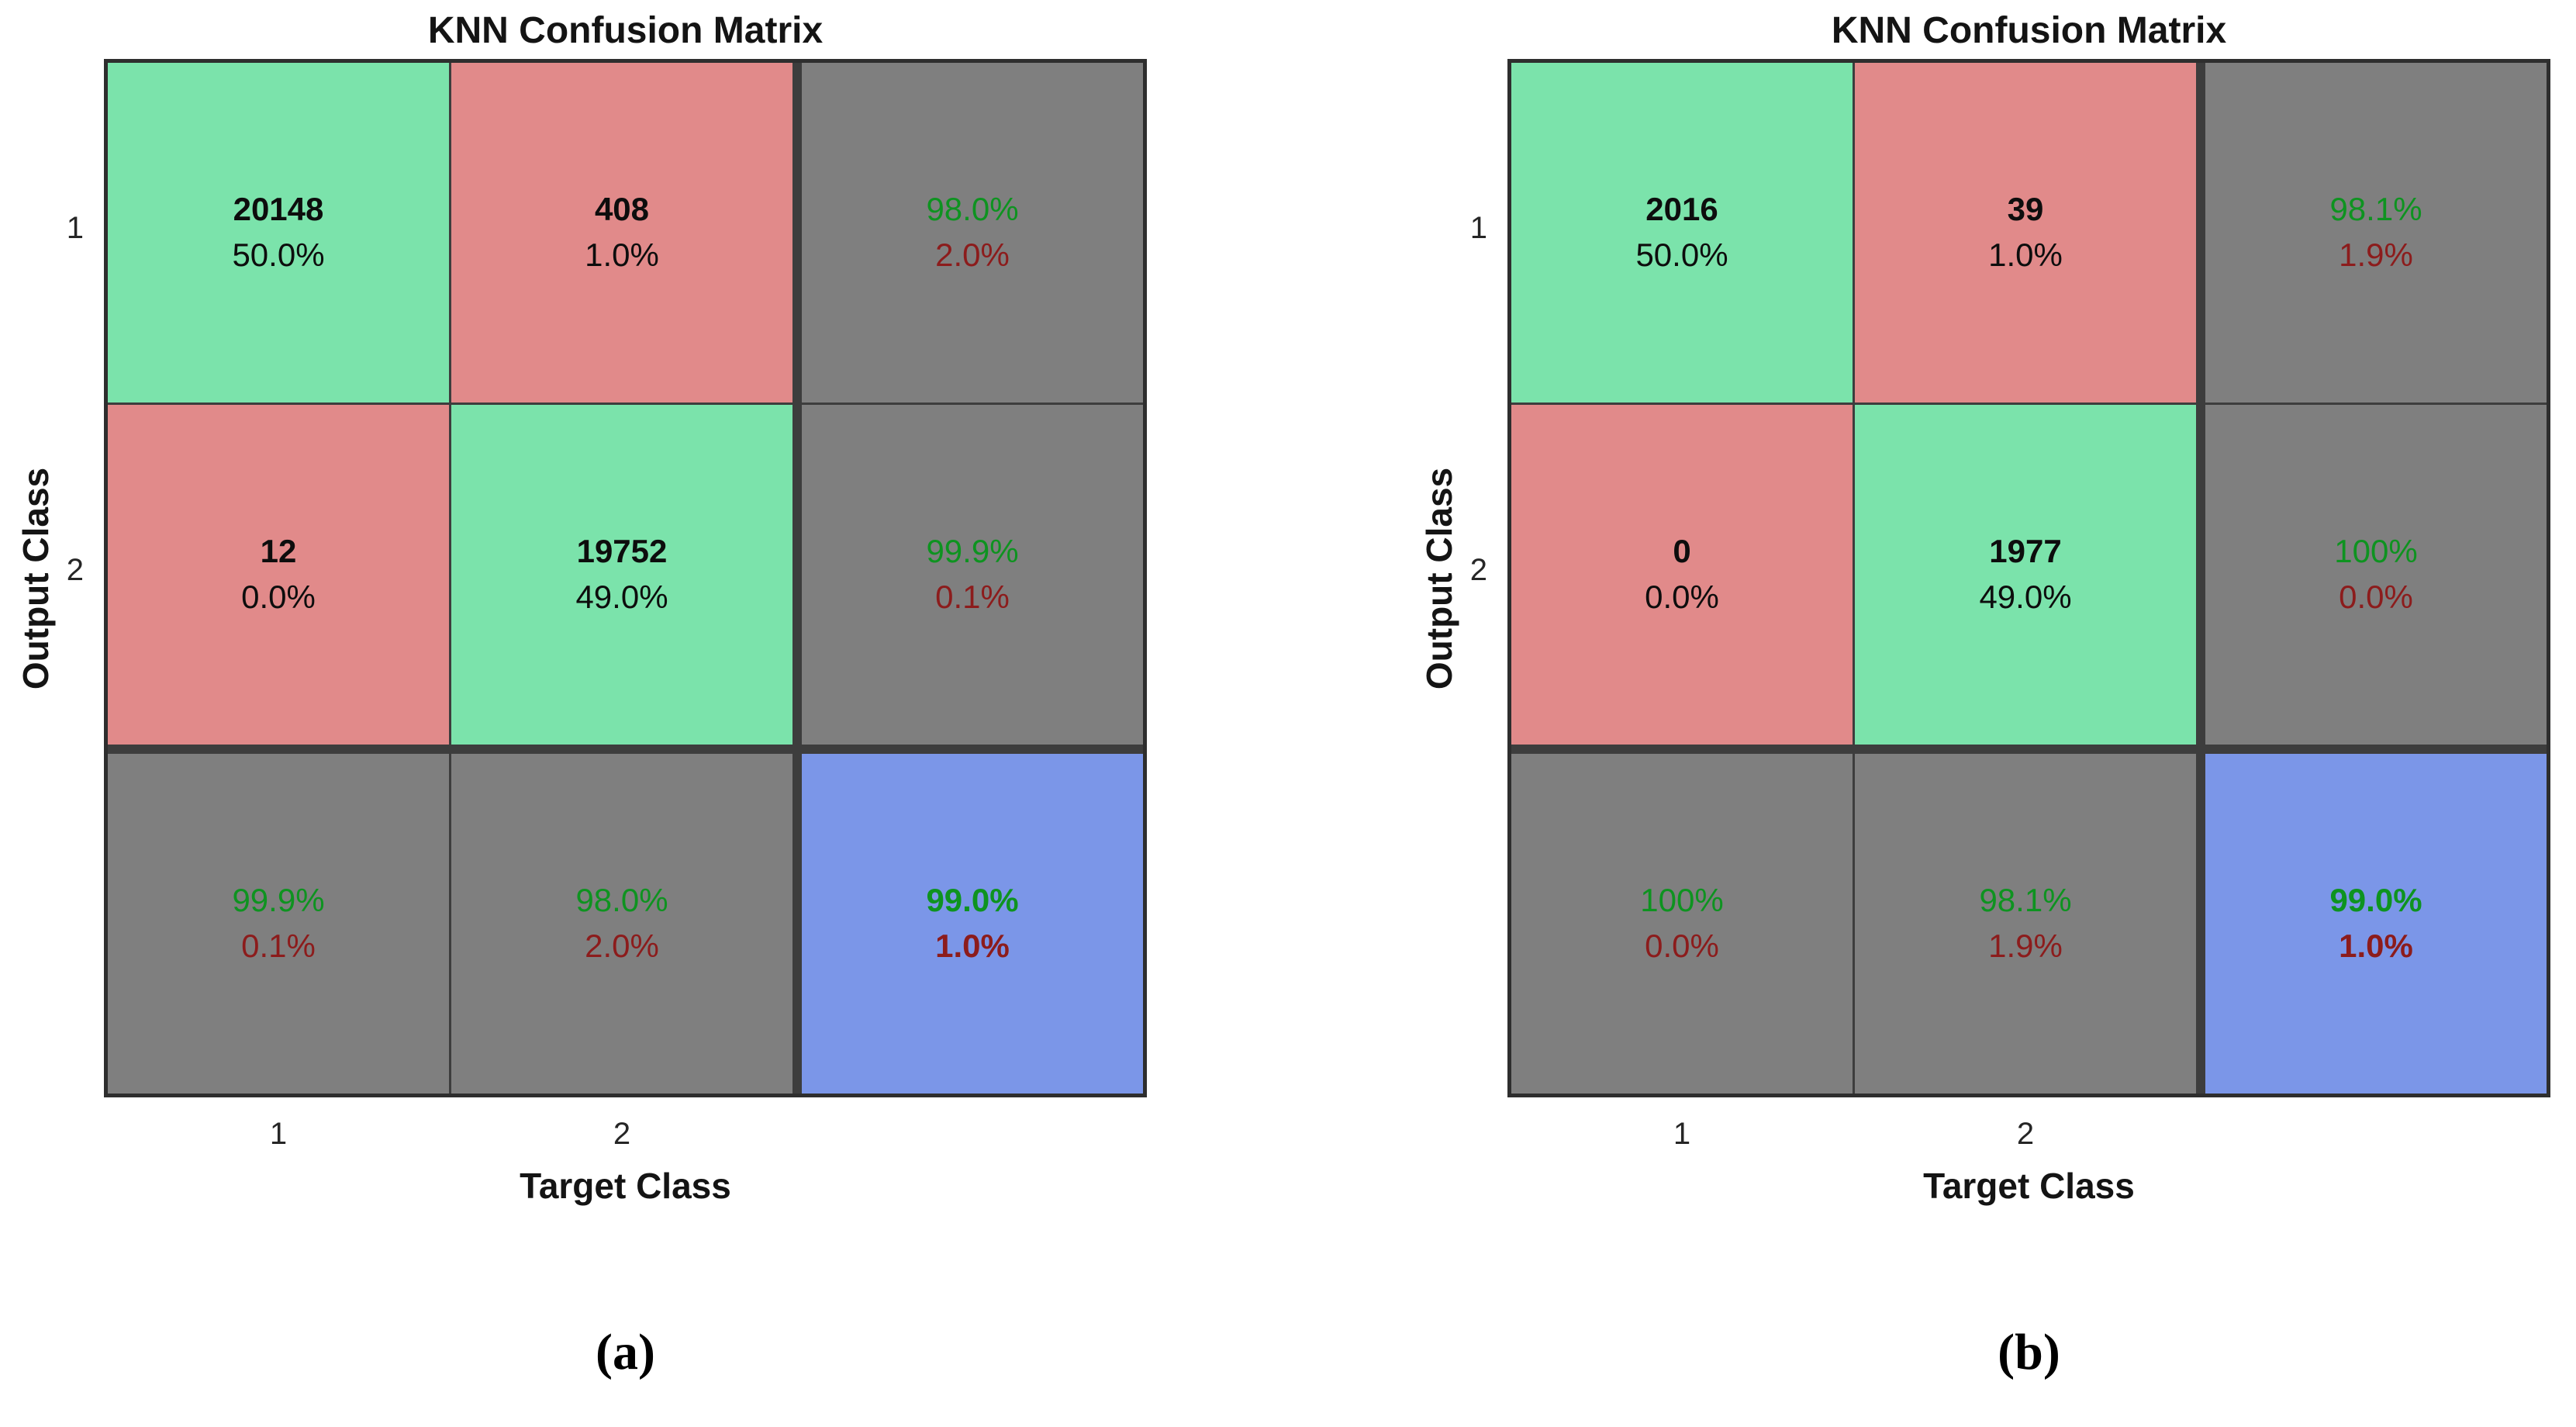 The height and width of the screenshot is (1427, 2576). What do you see at coordinates (2029, 1352) in the screenshot?
I see `subfigure-caption-b: (b)` at bounding box center [2029, 1352].